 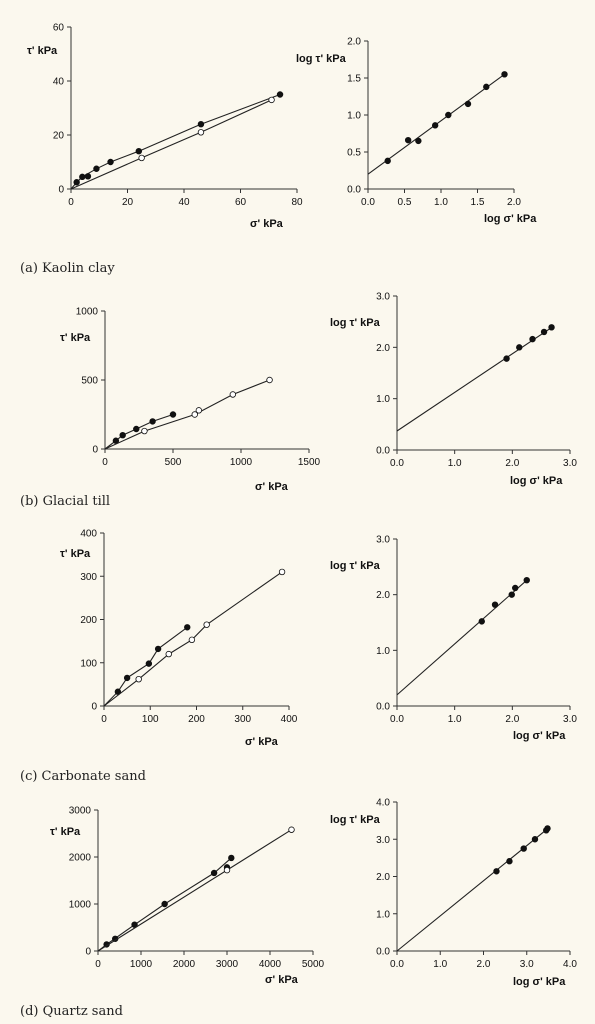 I want to click on x-tick-label: 4.0, so click(x=570, y=964).